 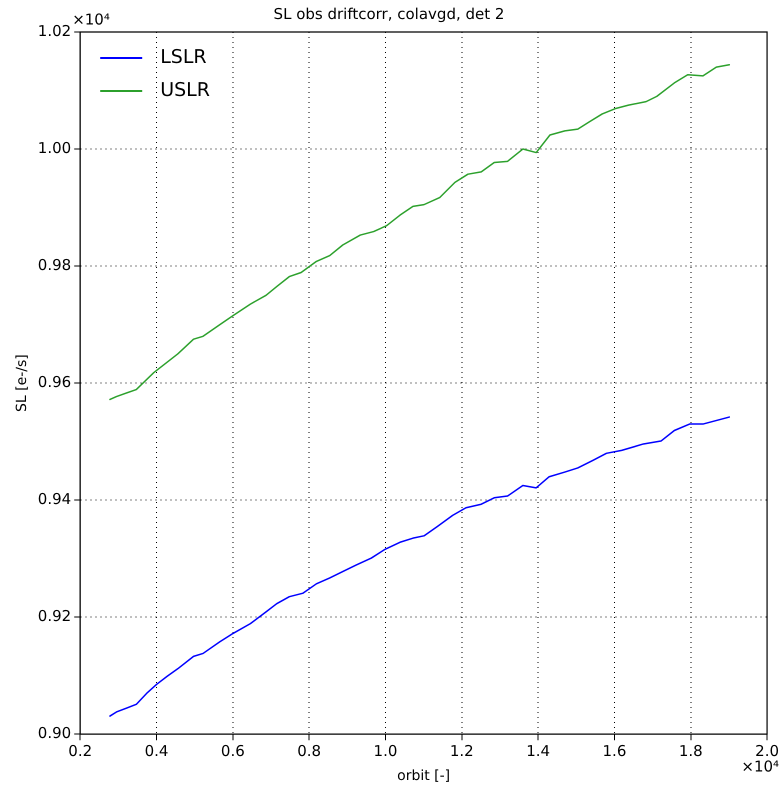 What do you see at coordinates (690, 751) in the screenshot?
I see `x-tick-label: 1.8` at bounding box center [690, 751].